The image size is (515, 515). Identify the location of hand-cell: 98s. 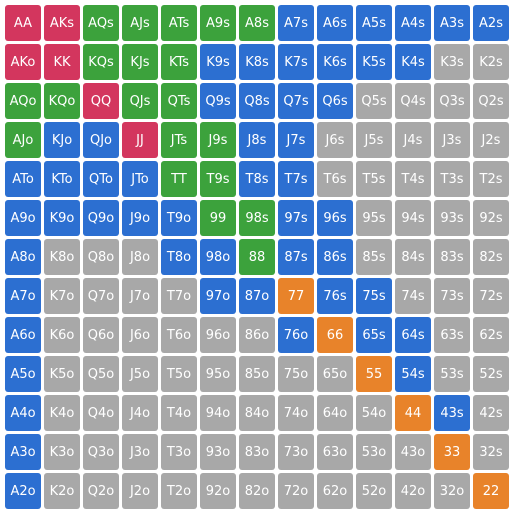
(257, 218).